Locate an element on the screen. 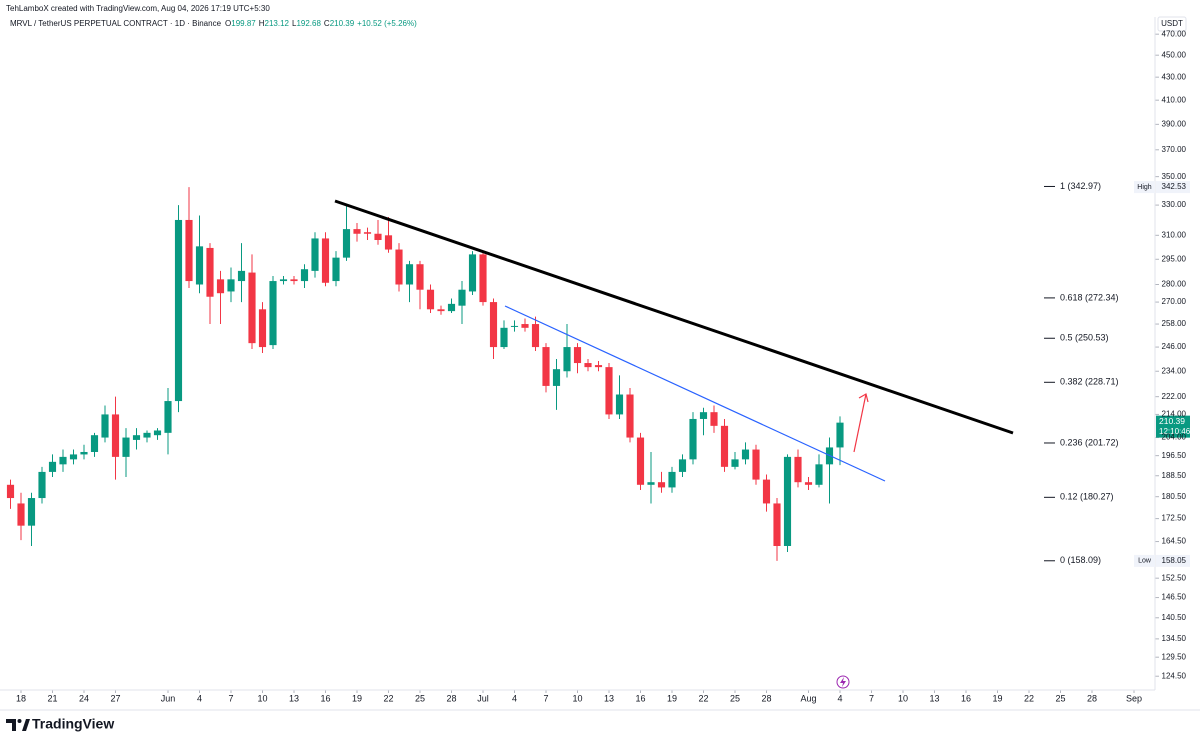 The image size is (1200, 742). y-tick-label: 134.50 is located at coordinates (1174, 638).